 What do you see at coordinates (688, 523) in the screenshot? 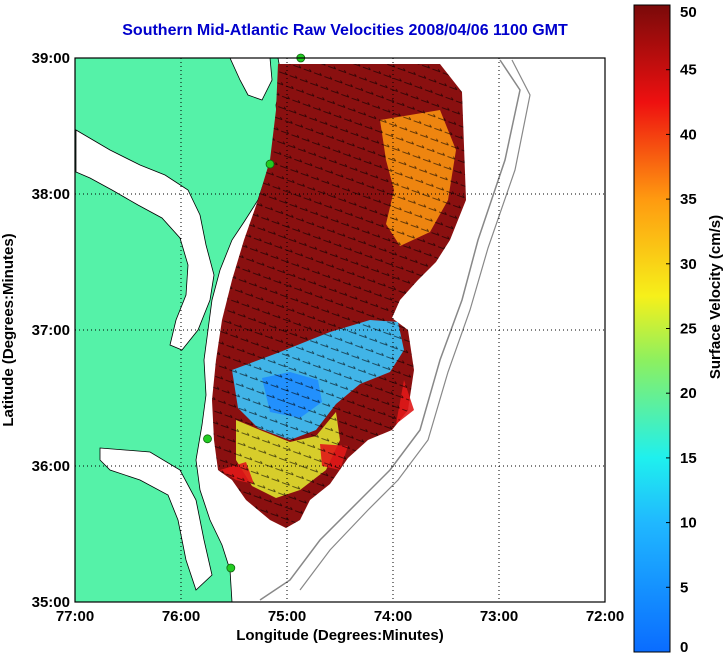
I see `colorbar-tick-label: 10` at bounding box center [688, 523].